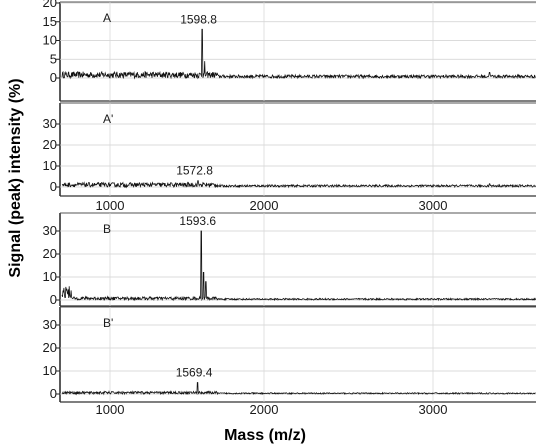 The width and height of the screenshot is (536, 448). Describe the element at coordinates (194, 171) in the screenshot. I see `peak-annotation: 1572.8` at that location.